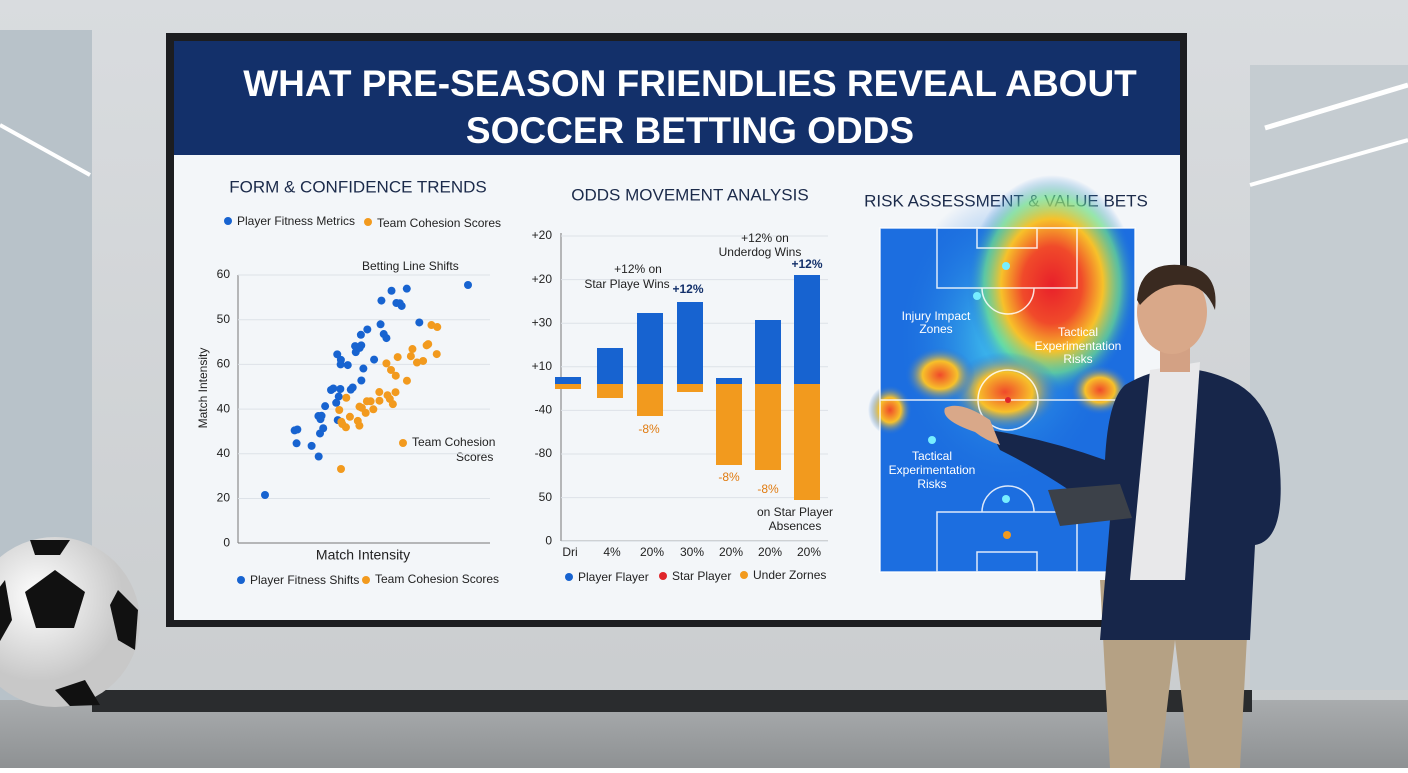 This screenshot has height=773, width=1408. I want to click on panel-title: ODDS MOVEMENT ANALYSIS, so click(689, 194).